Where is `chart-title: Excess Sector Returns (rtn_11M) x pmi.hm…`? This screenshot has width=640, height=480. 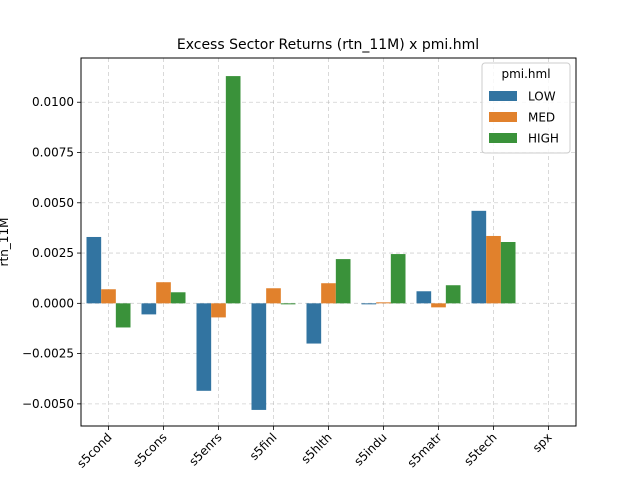
chart-title: Excess Sector Returns (rtn_11M) x pmi.hm… is located at coordinates (328, 45).